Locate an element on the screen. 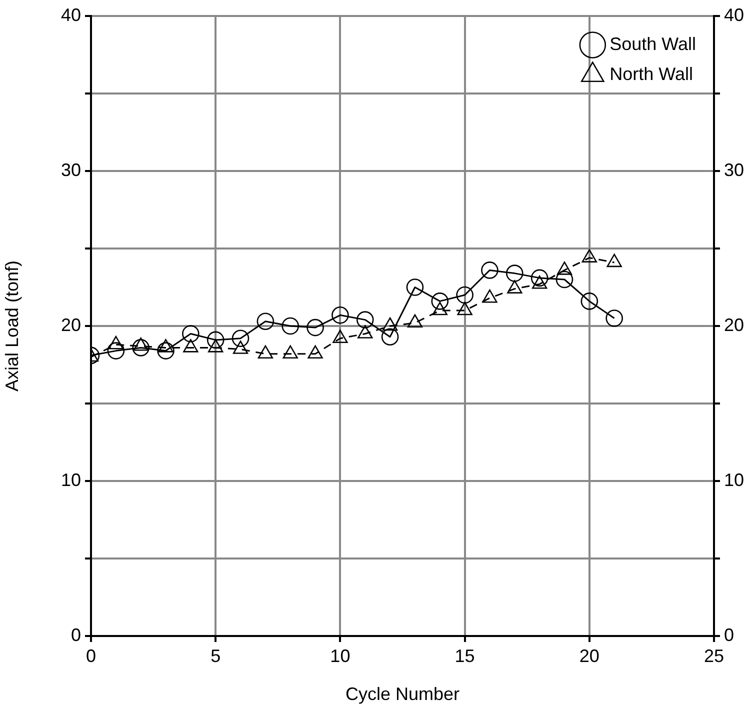 This screenshot has width=754, height=708. y-tick-label: 0 is located at coordinates (75, 634).